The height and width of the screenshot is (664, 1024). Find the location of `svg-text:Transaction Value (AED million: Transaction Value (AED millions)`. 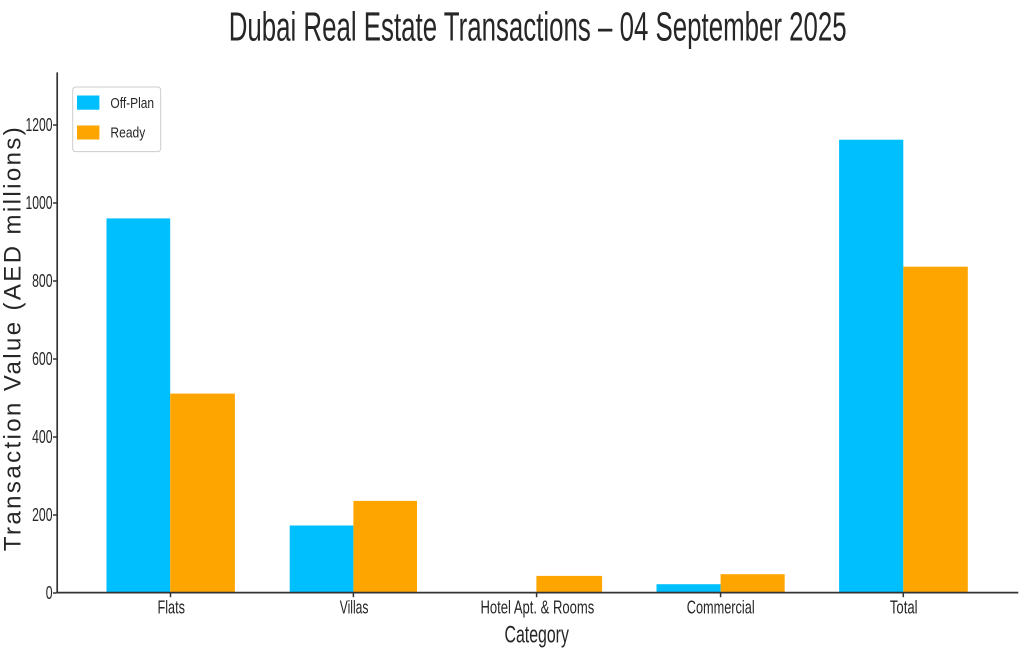

svg-text:Transaction Value (AED million: Transaction Value (AED millions) is located at coordinates (13, 338).